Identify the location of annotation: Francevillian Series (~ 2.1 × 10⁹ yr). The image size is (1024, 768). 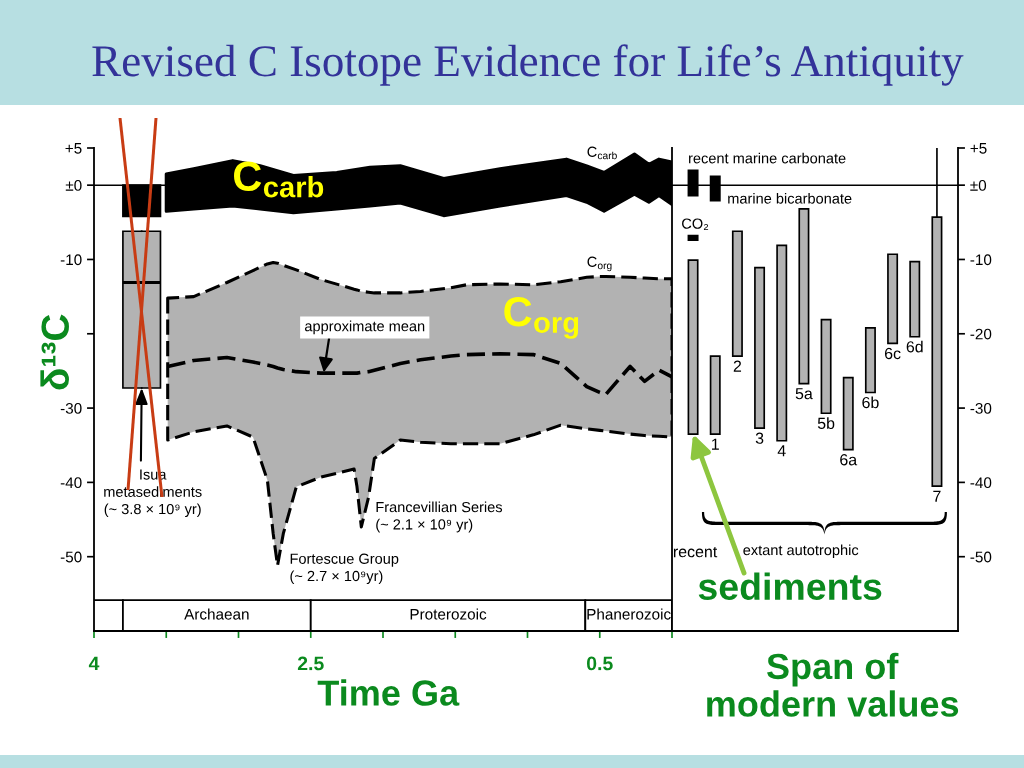
(439, 517).